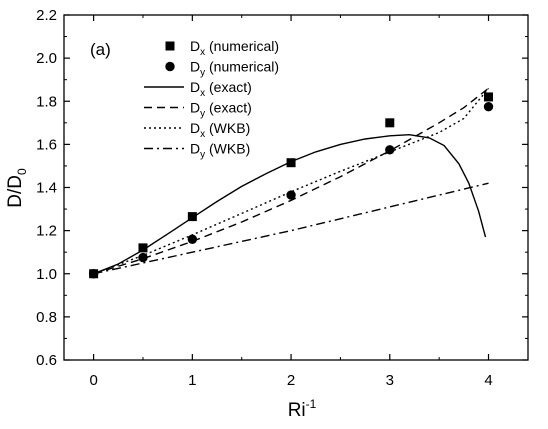 This screenshot has width=548, height=429. Describe the element at coordinates (46, 58) in the screenshot. I see `y-tick-label: 2.0` at that location.